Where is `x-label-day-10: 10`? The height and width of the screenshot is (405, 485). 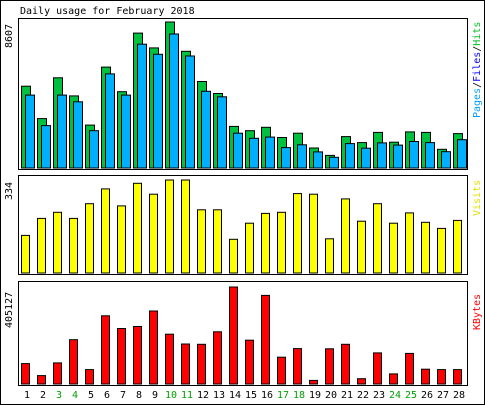
x-label-day-10: 10 is located at coordinates (171, 395).